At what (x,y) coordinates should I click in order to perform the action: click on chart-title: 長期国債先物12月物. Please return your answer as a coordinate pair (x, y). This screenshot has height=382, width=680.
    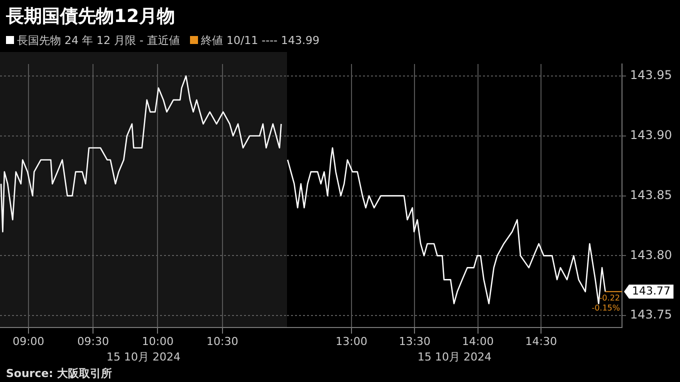
    Looking at the image, I should click on (91, 16).